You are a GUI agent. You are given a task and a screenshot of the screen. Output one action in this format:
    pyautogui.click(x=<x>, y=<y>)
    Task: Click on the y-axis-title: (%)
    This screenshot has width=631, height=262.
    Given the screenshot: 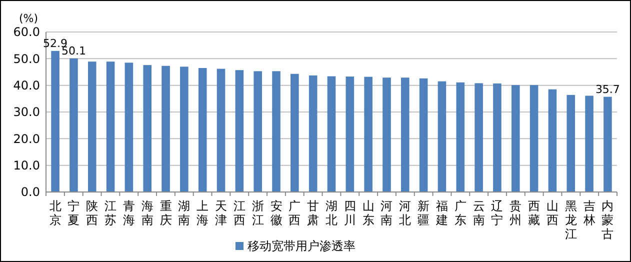 What is the action you would take?
    pyautogui.click(x=28, y=18)
    